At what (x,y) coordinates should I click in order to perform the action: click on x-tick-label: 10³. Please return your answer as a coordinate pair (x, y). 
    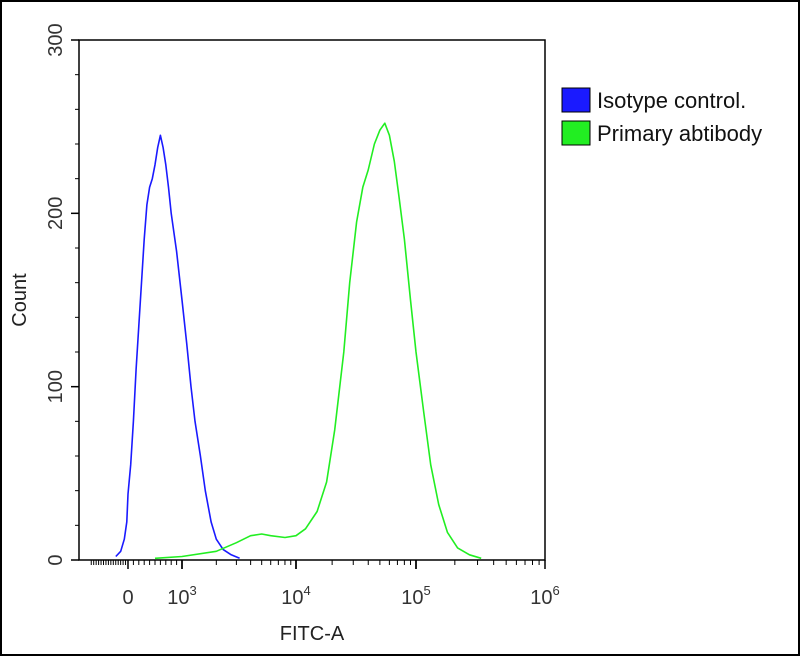
    Looking at the image, I should click on (181, 596).